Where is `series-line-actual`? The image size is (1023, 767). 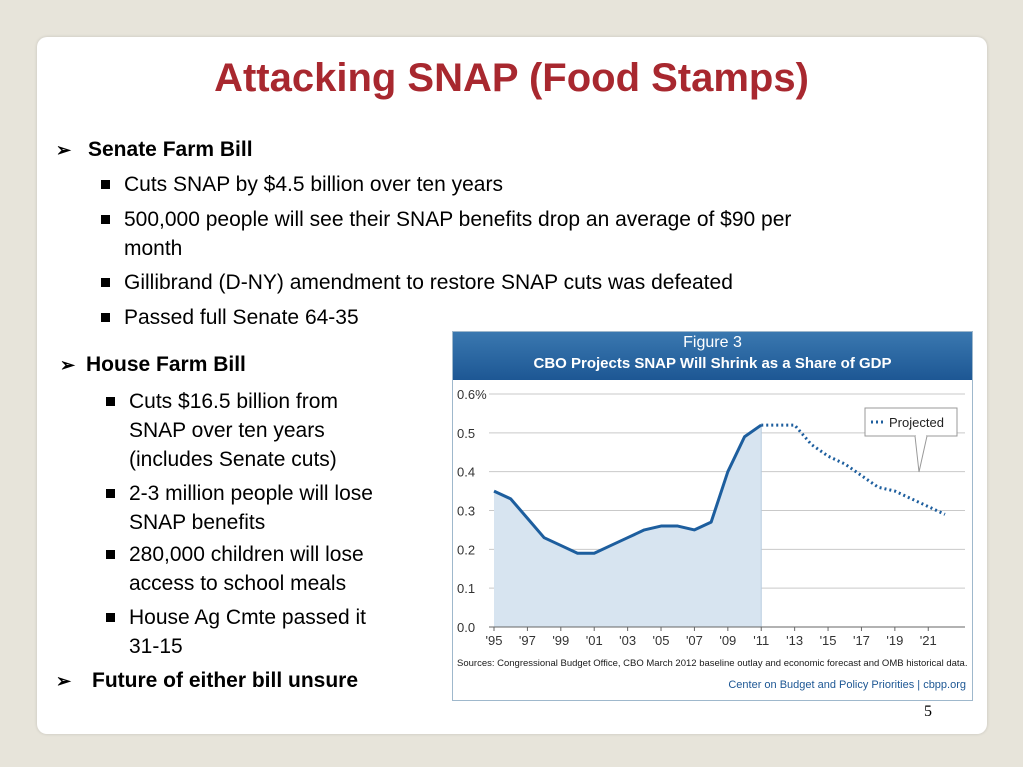
series-line-actual is located at coordinates (628, 489).